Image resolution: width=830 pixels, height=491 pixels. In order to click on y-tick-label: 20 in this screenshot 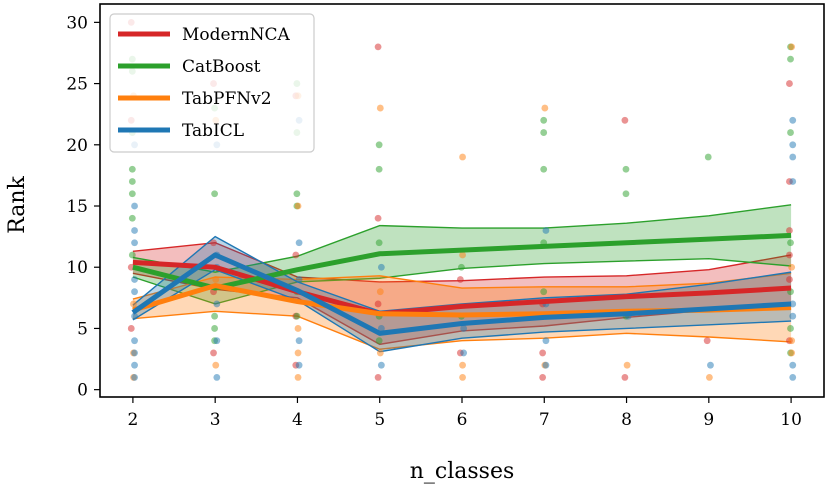, I will do `click(77, 146)`.